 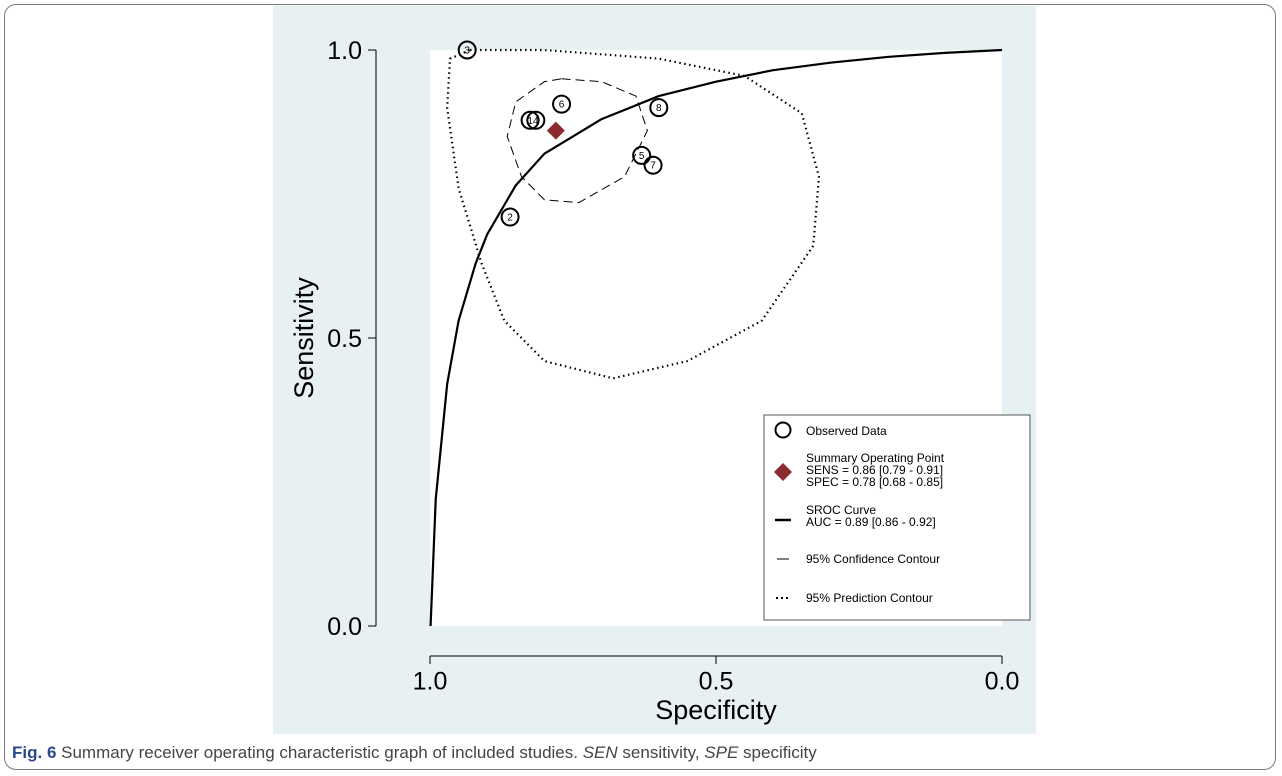 What do you see at coordinates (871, 522) in the screenshot?
I see `legend-sroc-auc: AUC = 0.89 [0.86 - 0.92]` at bounding box center [871, 522].